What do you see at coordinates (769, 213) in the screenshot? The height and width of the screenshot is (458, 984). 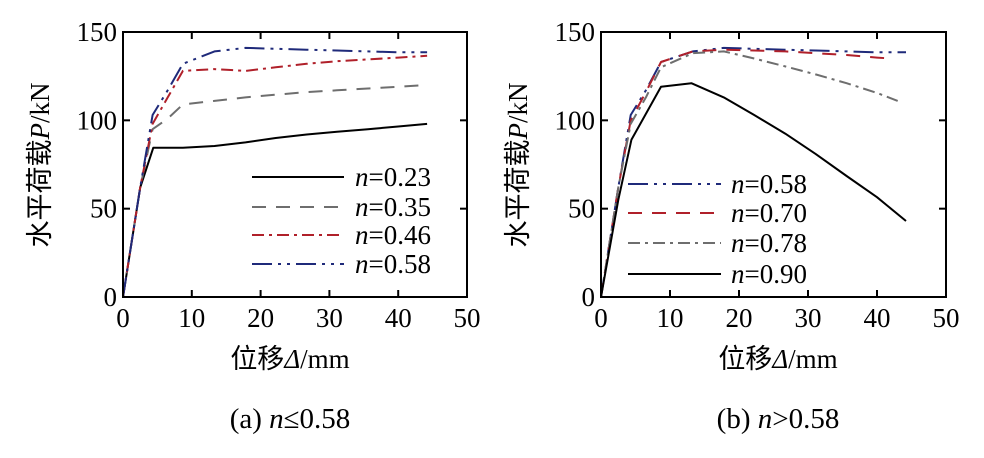 I see `panel-b-legend-label: n=0.70` at bounding box center [769, 213].